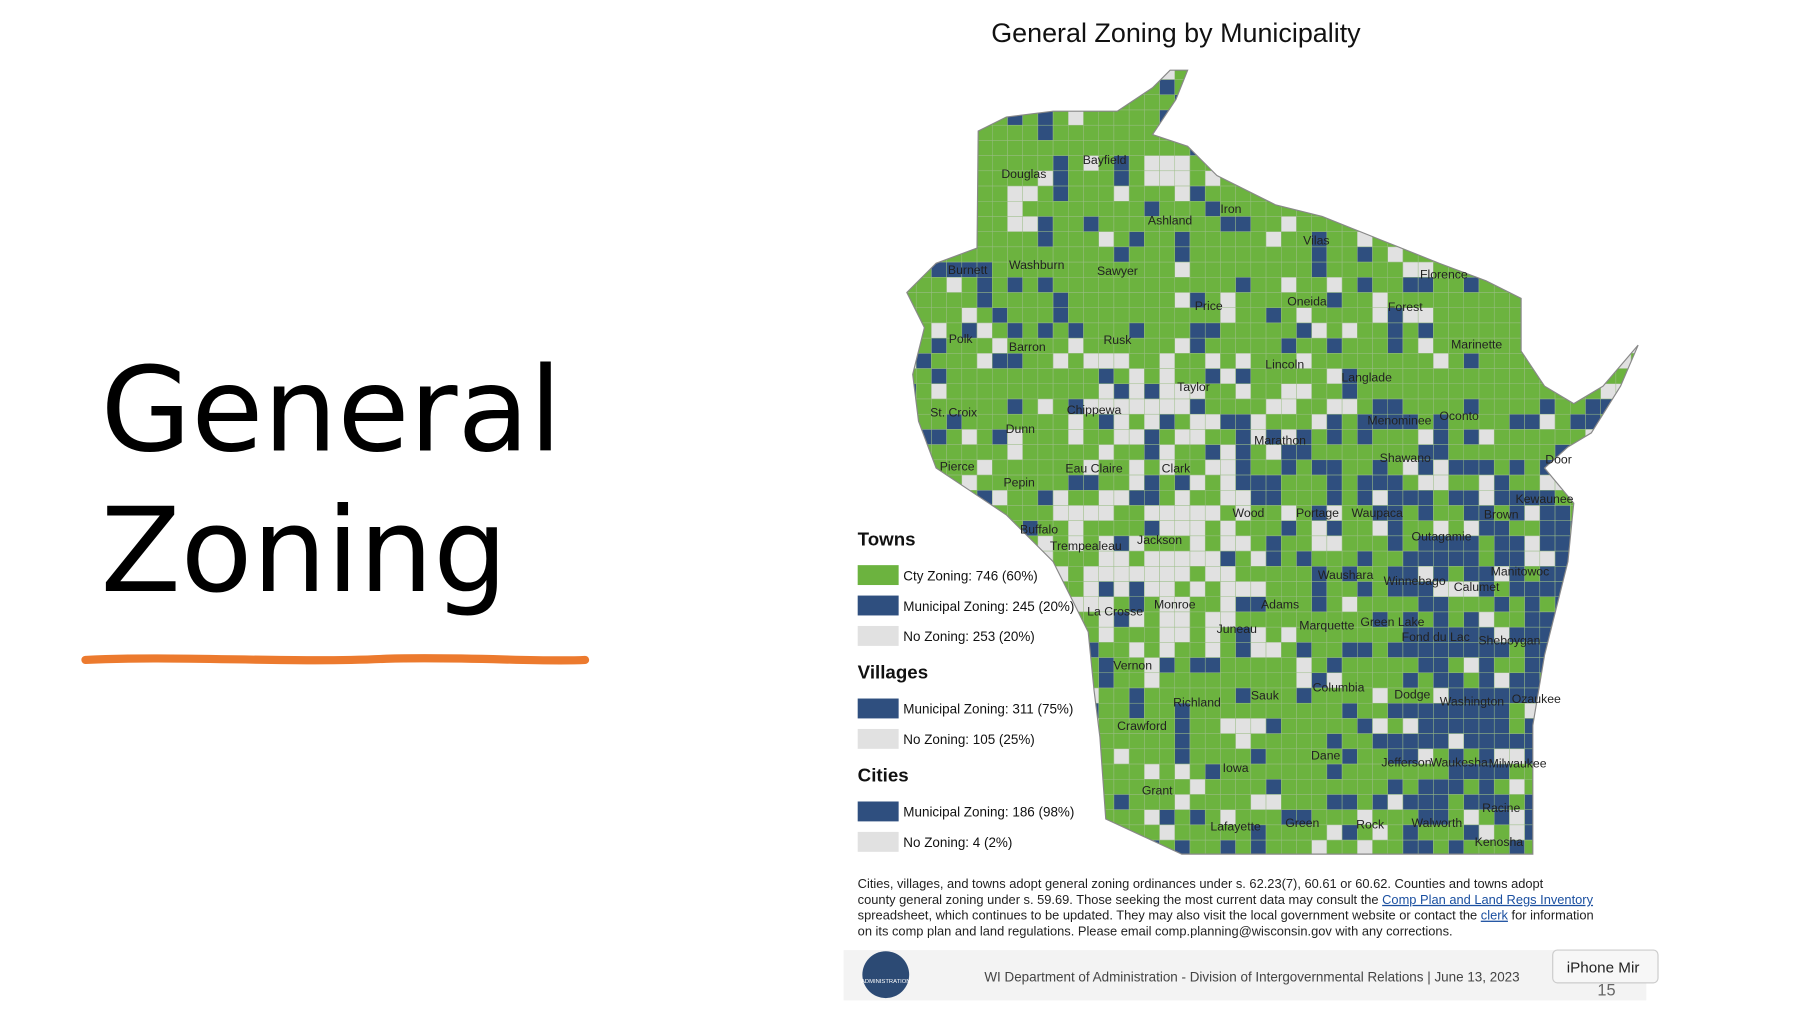 The image size is (1816, 1010). I want to click on county-label: Richland, so click(1197, 703).